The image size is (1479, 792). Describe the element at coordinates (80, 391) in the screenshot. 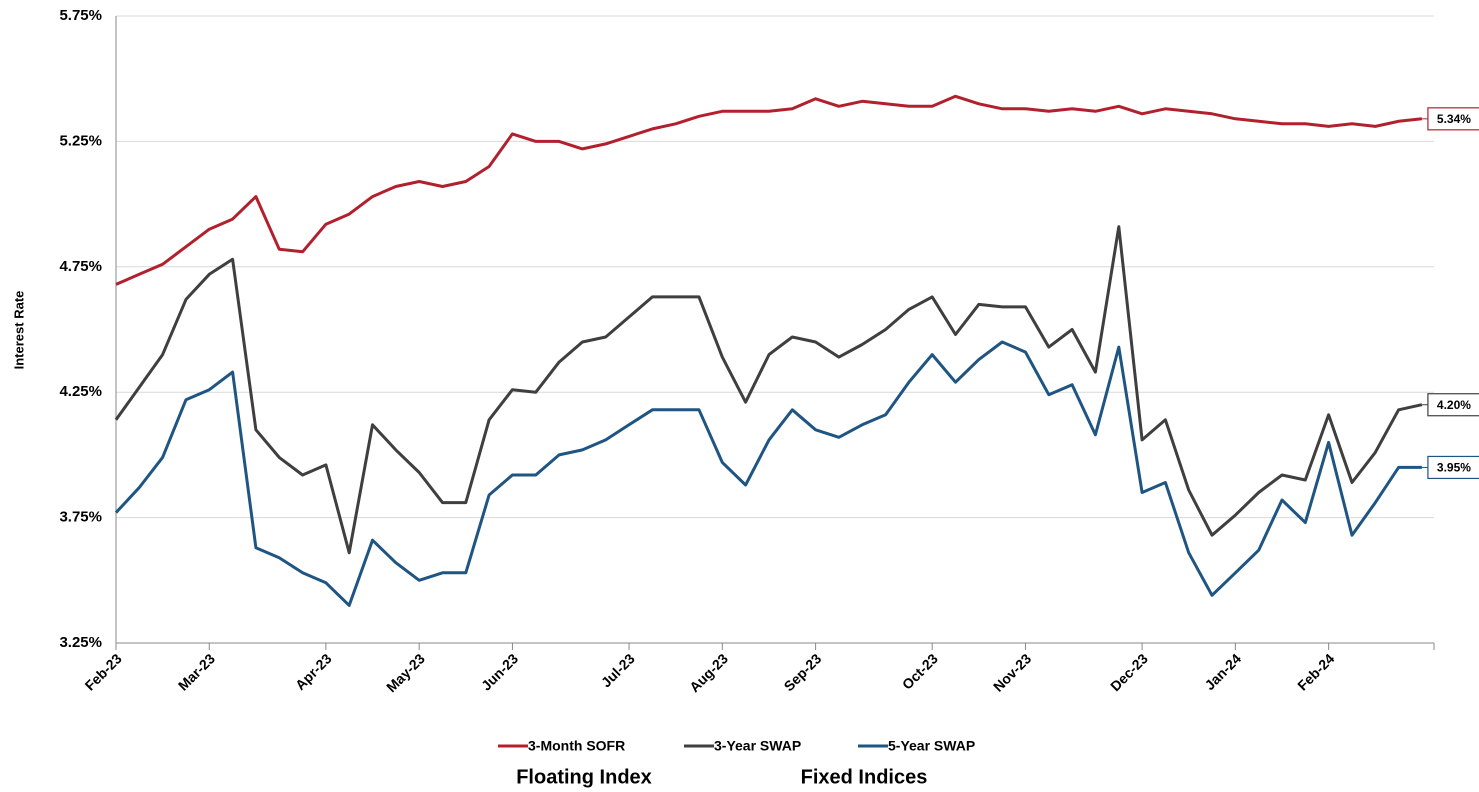

I see `y-tick-label: 4.25%` at that location.